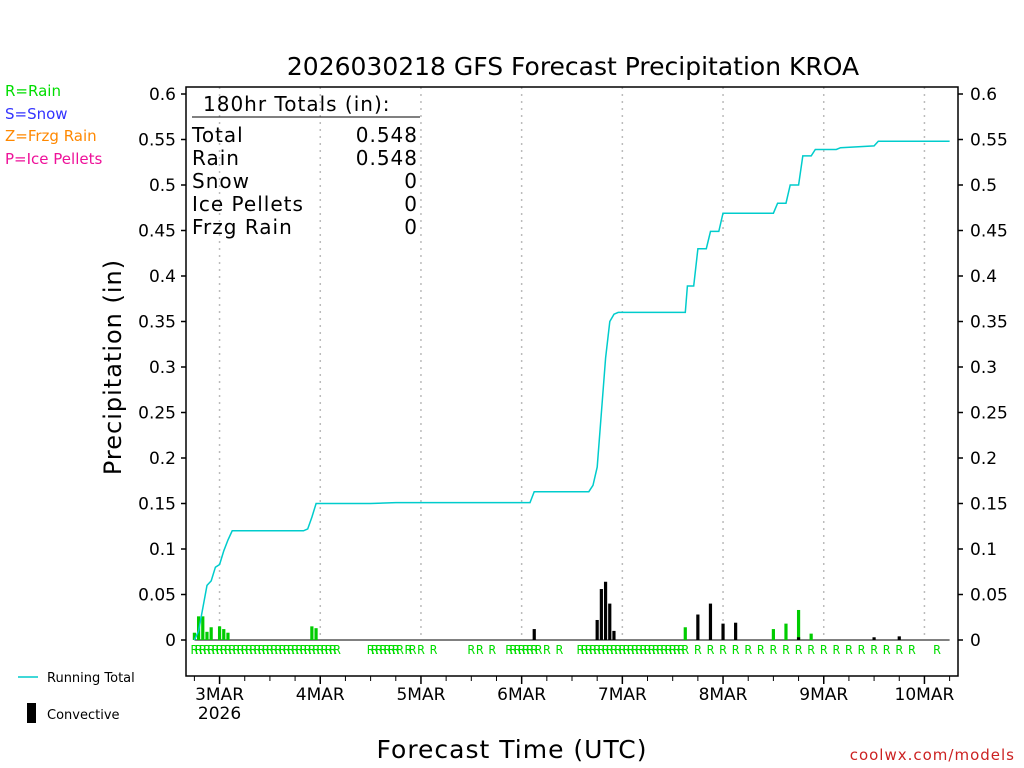  Describe the element at coordinates (622, 695) in the screenshot. I see `x-tick-label: 7MAR` at that location.